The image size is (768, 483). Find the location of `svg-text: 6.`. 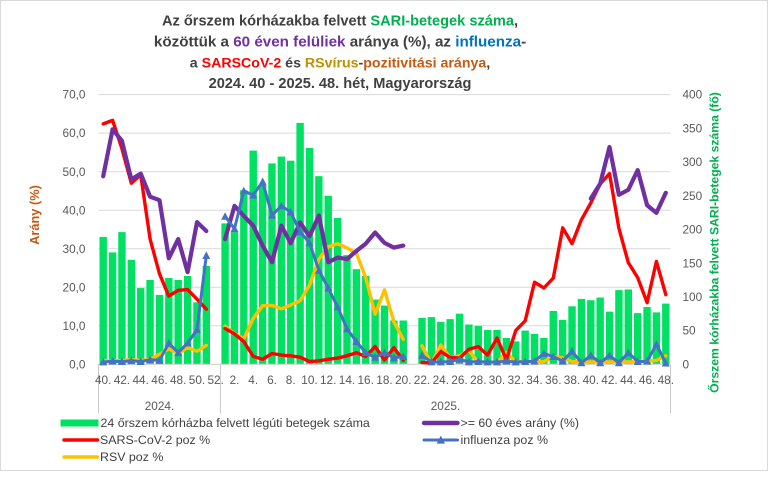

svg-text: 6. is located at coordinates (272, 380).